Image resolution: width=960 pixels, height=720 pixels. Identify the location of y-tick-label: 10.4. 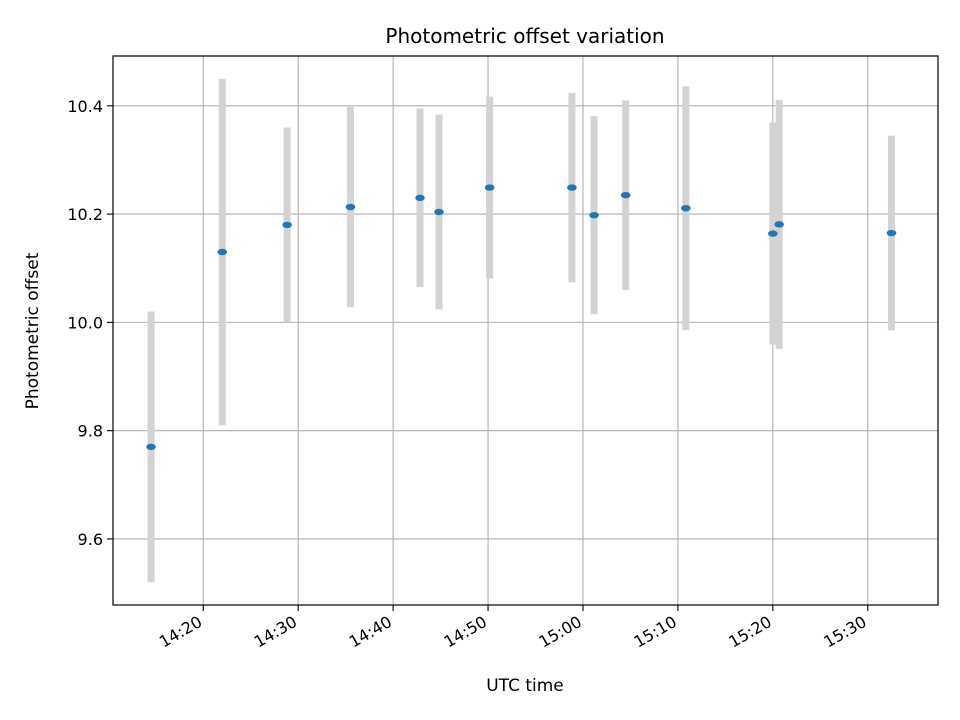
(85, 106).